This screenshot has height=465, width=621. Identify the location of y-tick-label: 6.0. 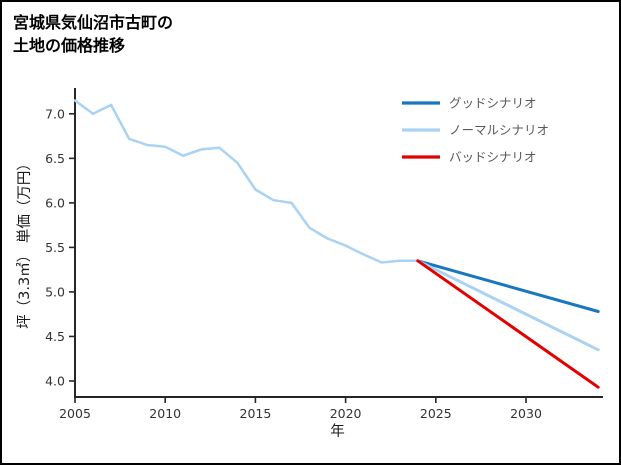
(55, 202).